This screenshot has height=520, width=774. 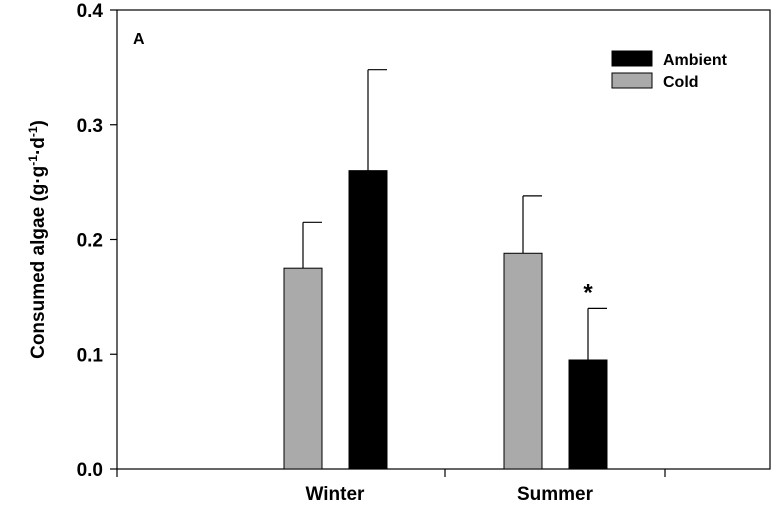 I want to click on y-tick-label: 0.4, so click(x=90, y=11).